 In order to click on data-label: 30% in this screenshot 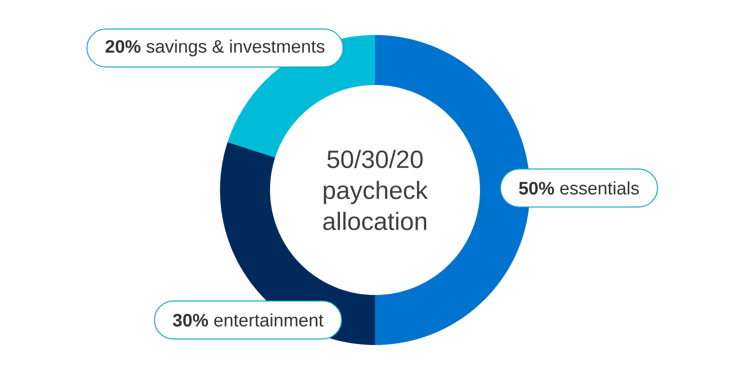, I will do `click(190, 320)`.